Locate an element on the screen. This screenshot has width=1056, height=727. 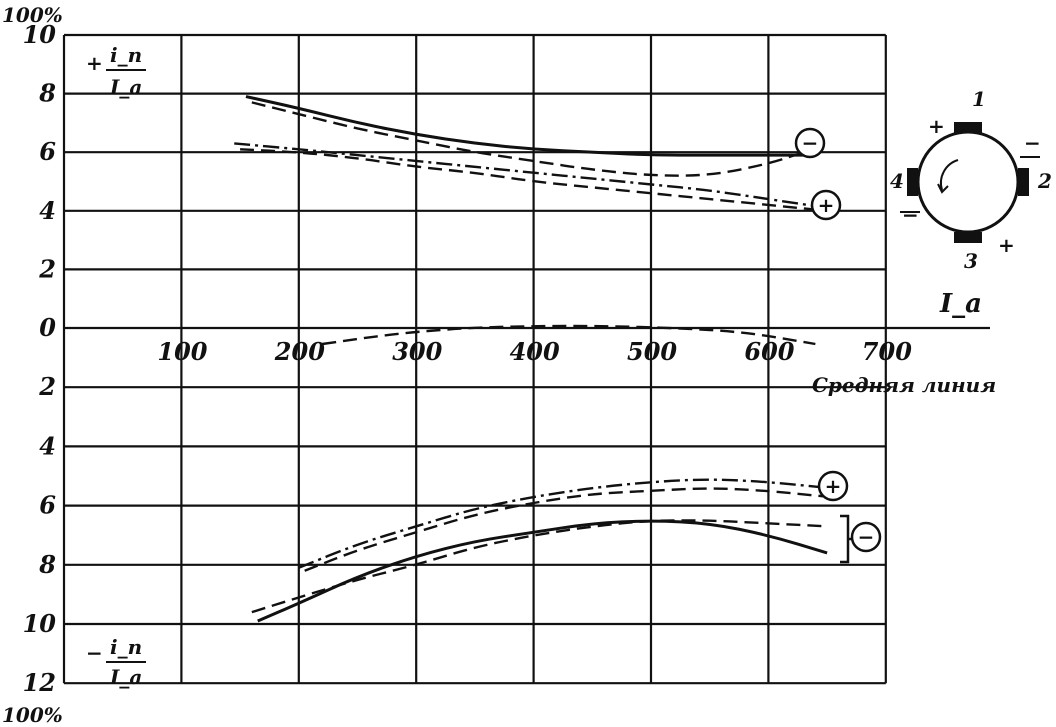
series-line-lower-minus-dashed is located at coordinates (539, 566).